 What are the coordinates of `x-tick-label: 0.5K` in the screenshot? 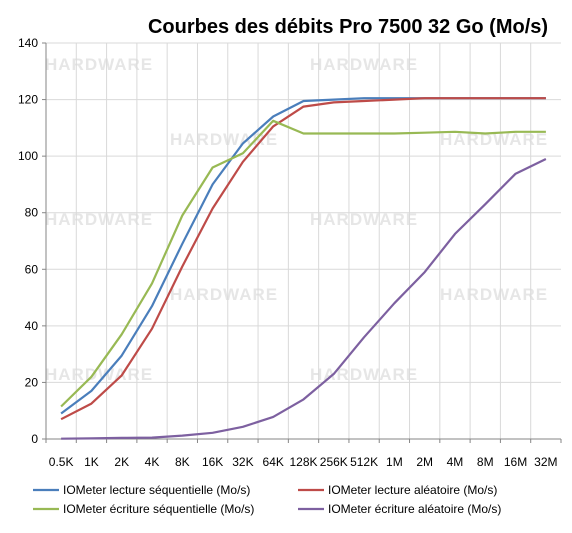 It's located at (61, 462).